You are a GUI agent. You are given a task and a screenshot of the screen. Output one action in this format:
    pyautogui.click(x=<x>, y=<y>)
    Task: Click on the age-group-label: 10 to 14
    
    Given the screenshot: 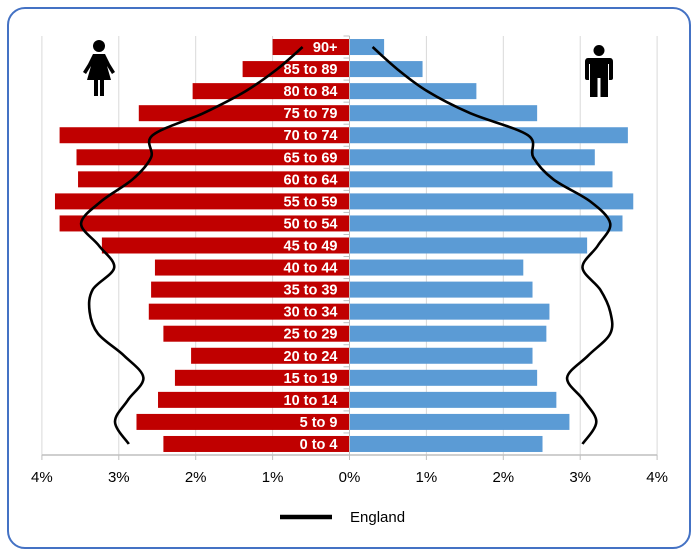 What is the action you would take?
    pyautogui.click(x=311, y=401)
    